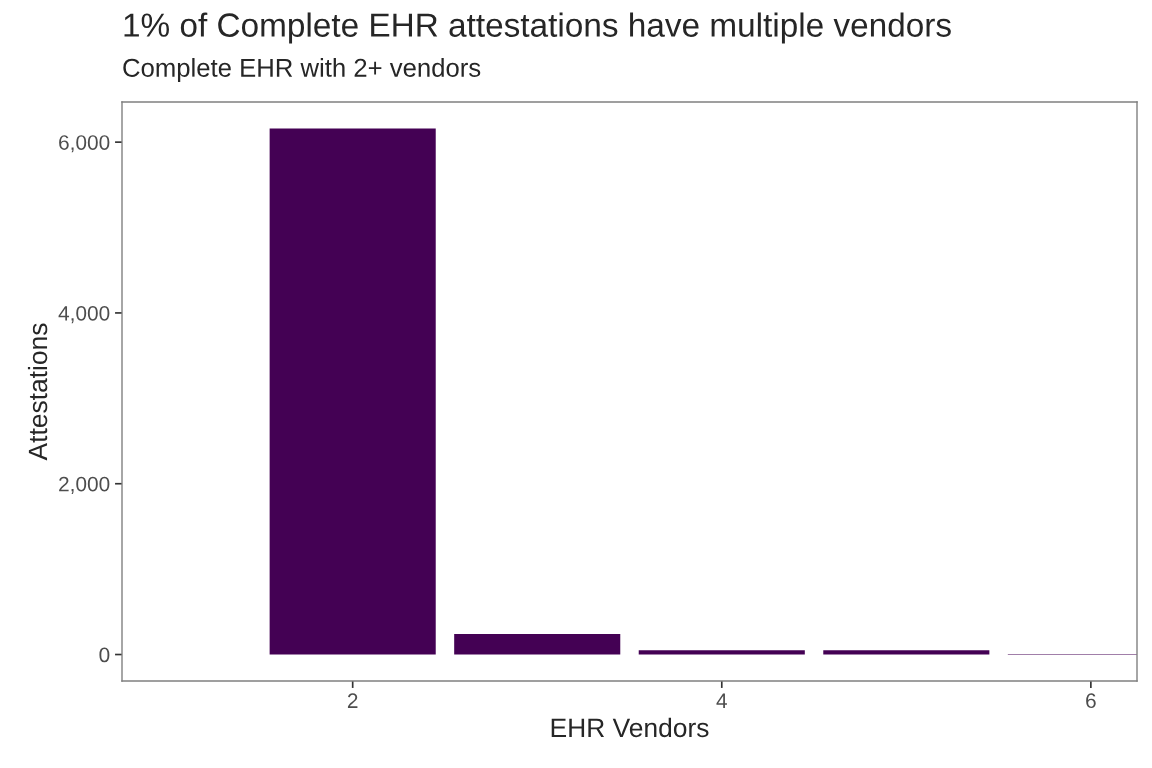 This screenshot has width=1152, height=768. What do you see at coordinates (630, 727) in the screenshot?
I see `x-axis-title: EHR Vendors` at bounding box center [630, 727].